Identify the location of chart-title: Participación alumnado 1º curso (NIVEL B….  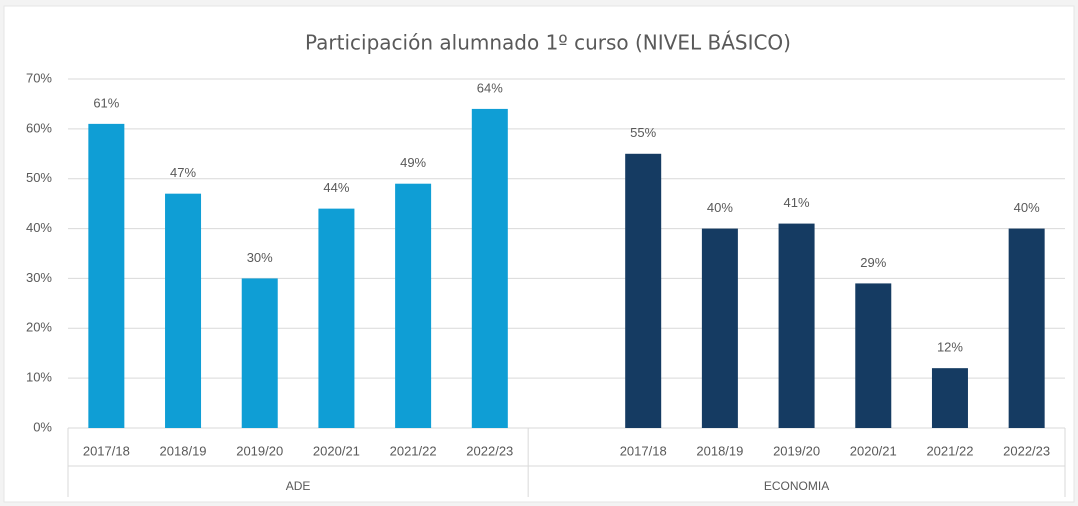
(548, 43).